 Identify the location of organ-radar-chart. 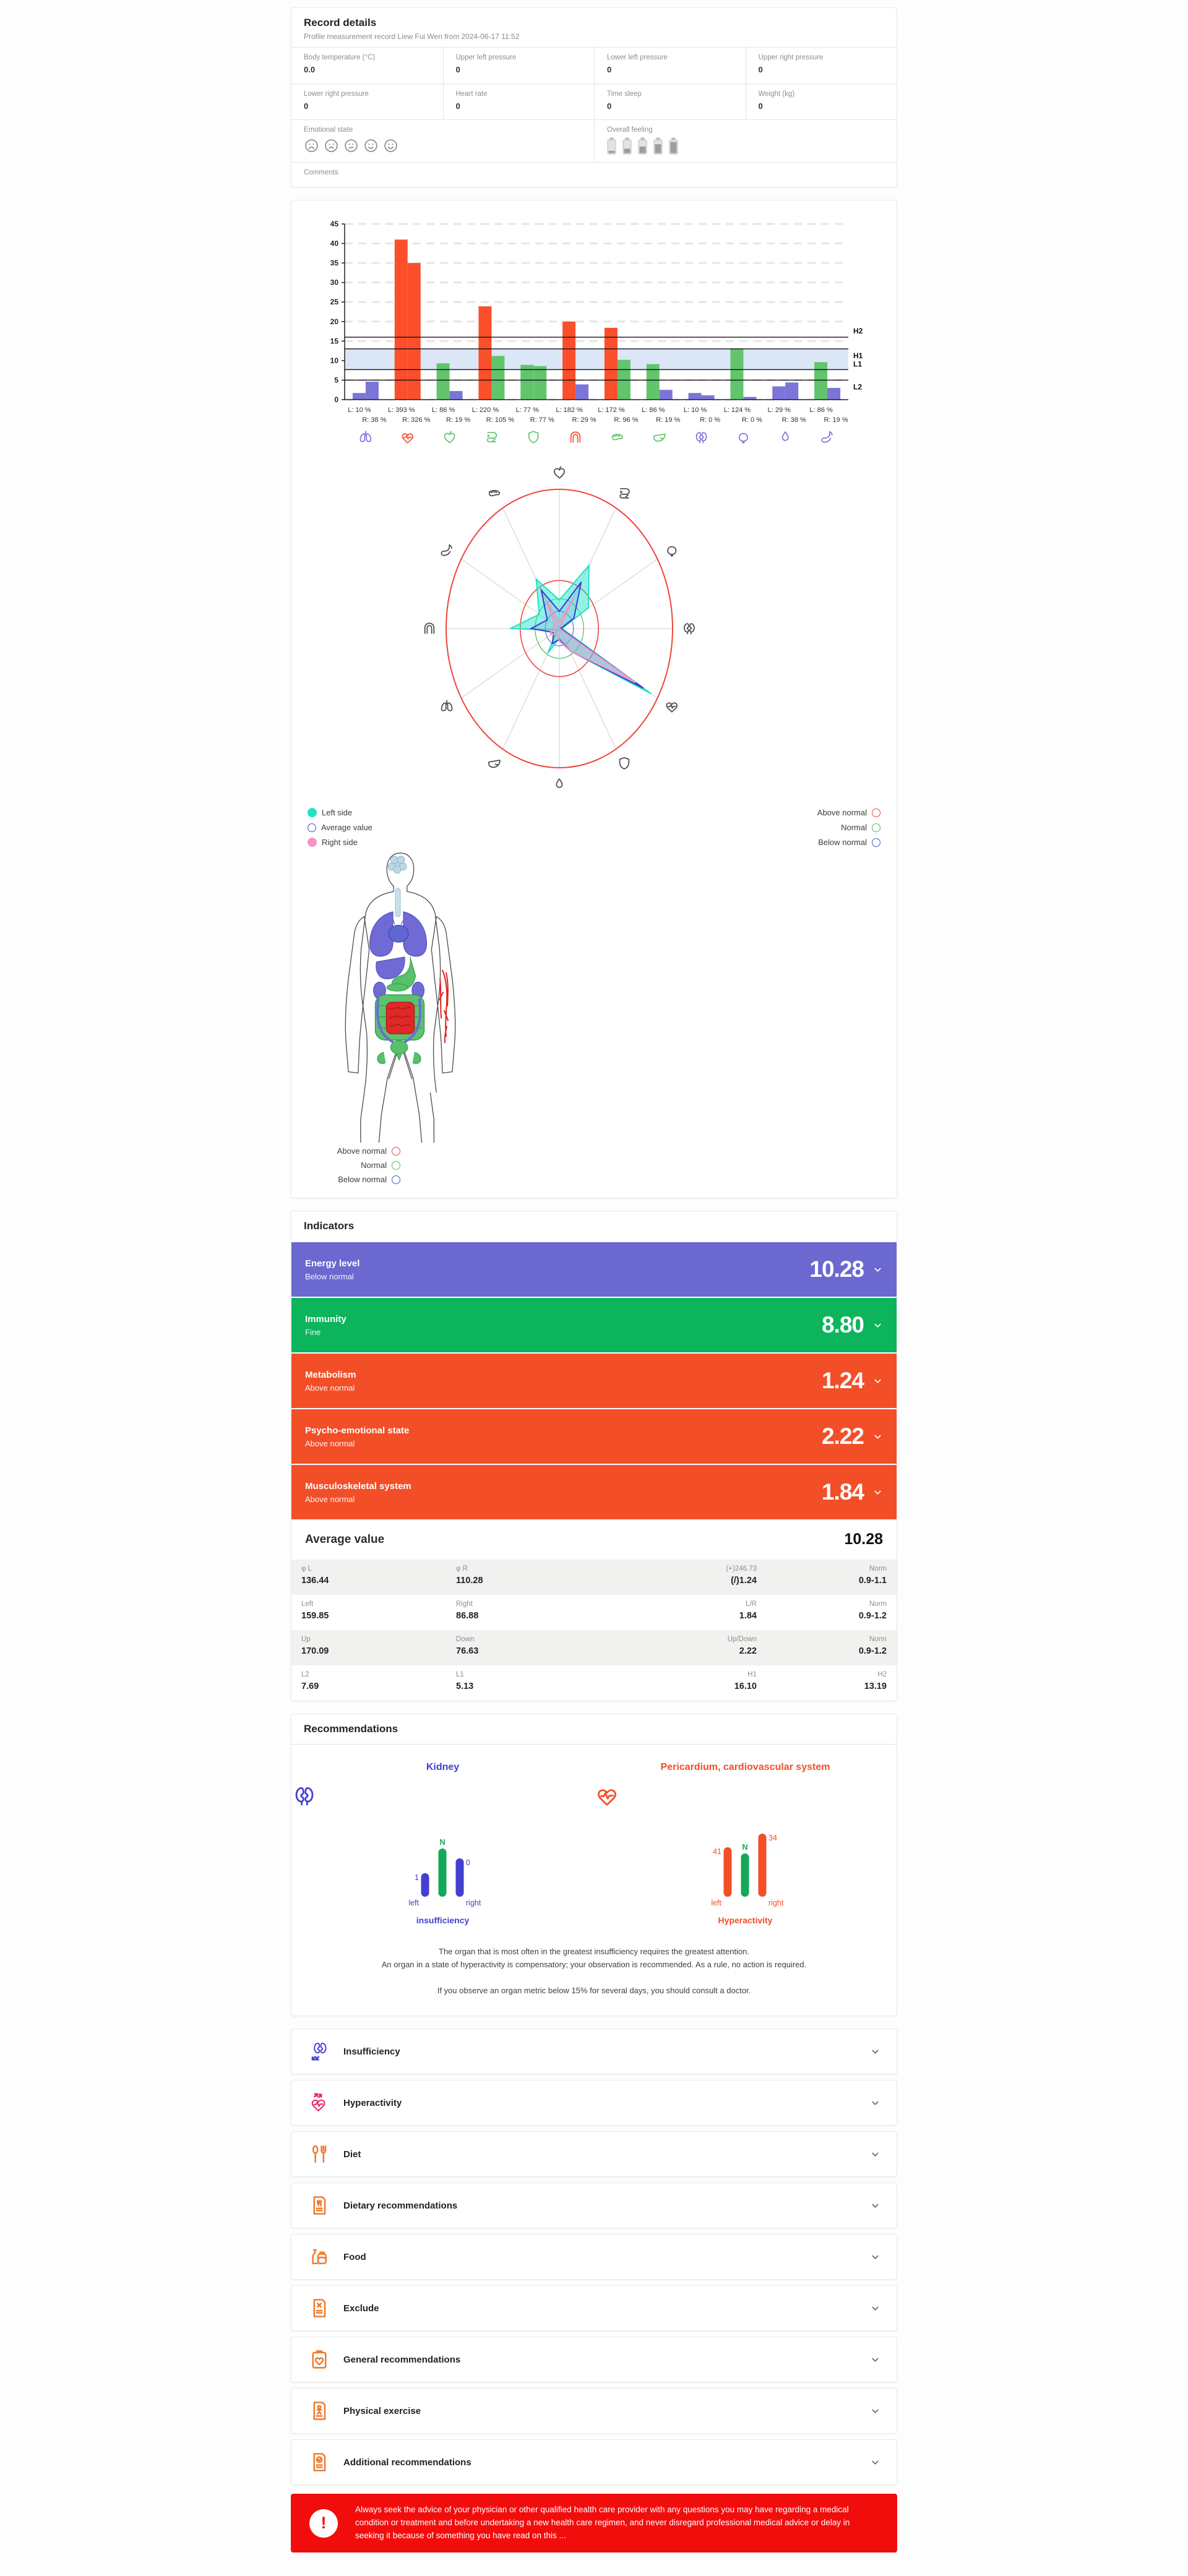
(594, 628).